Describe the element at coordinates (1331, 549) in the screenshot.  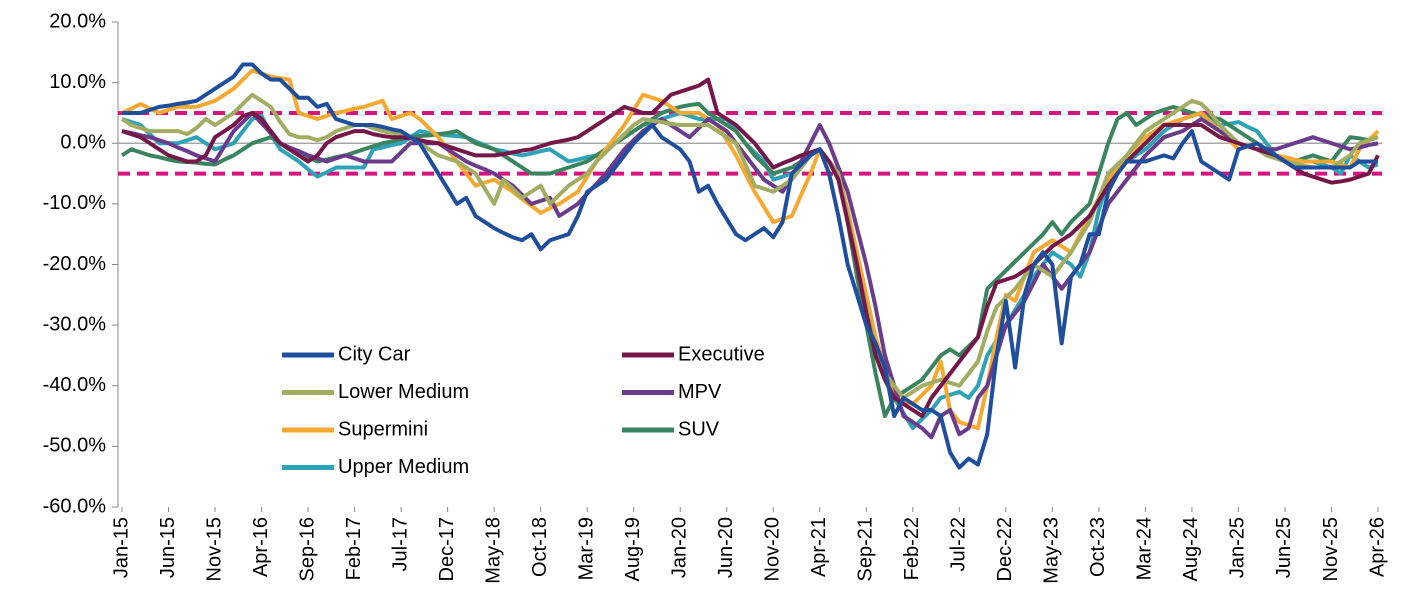
I see `x-tick-label: Nov-25` at that location.